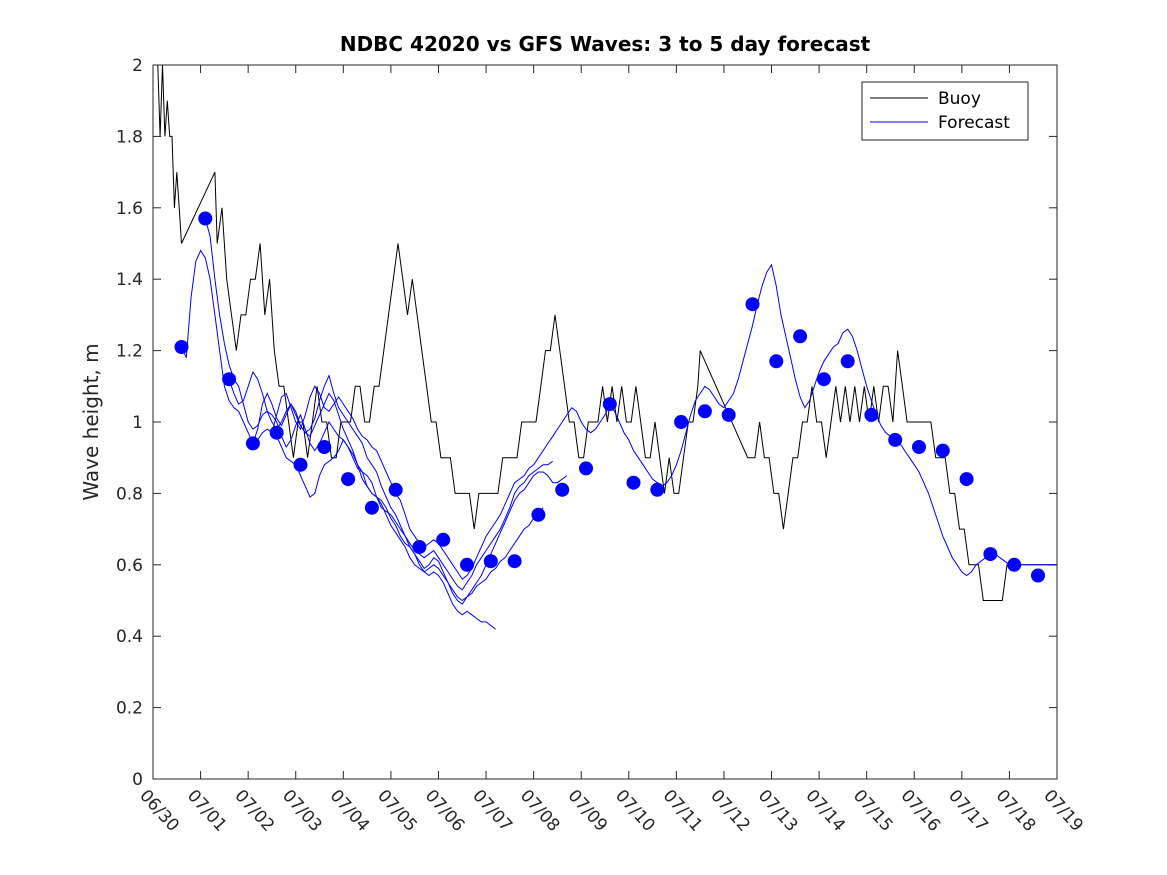  What do you see at coordinates (129, 209) in the screenshot?
I see `y-tick-label: 1.6` at bounding box center [129, 209].